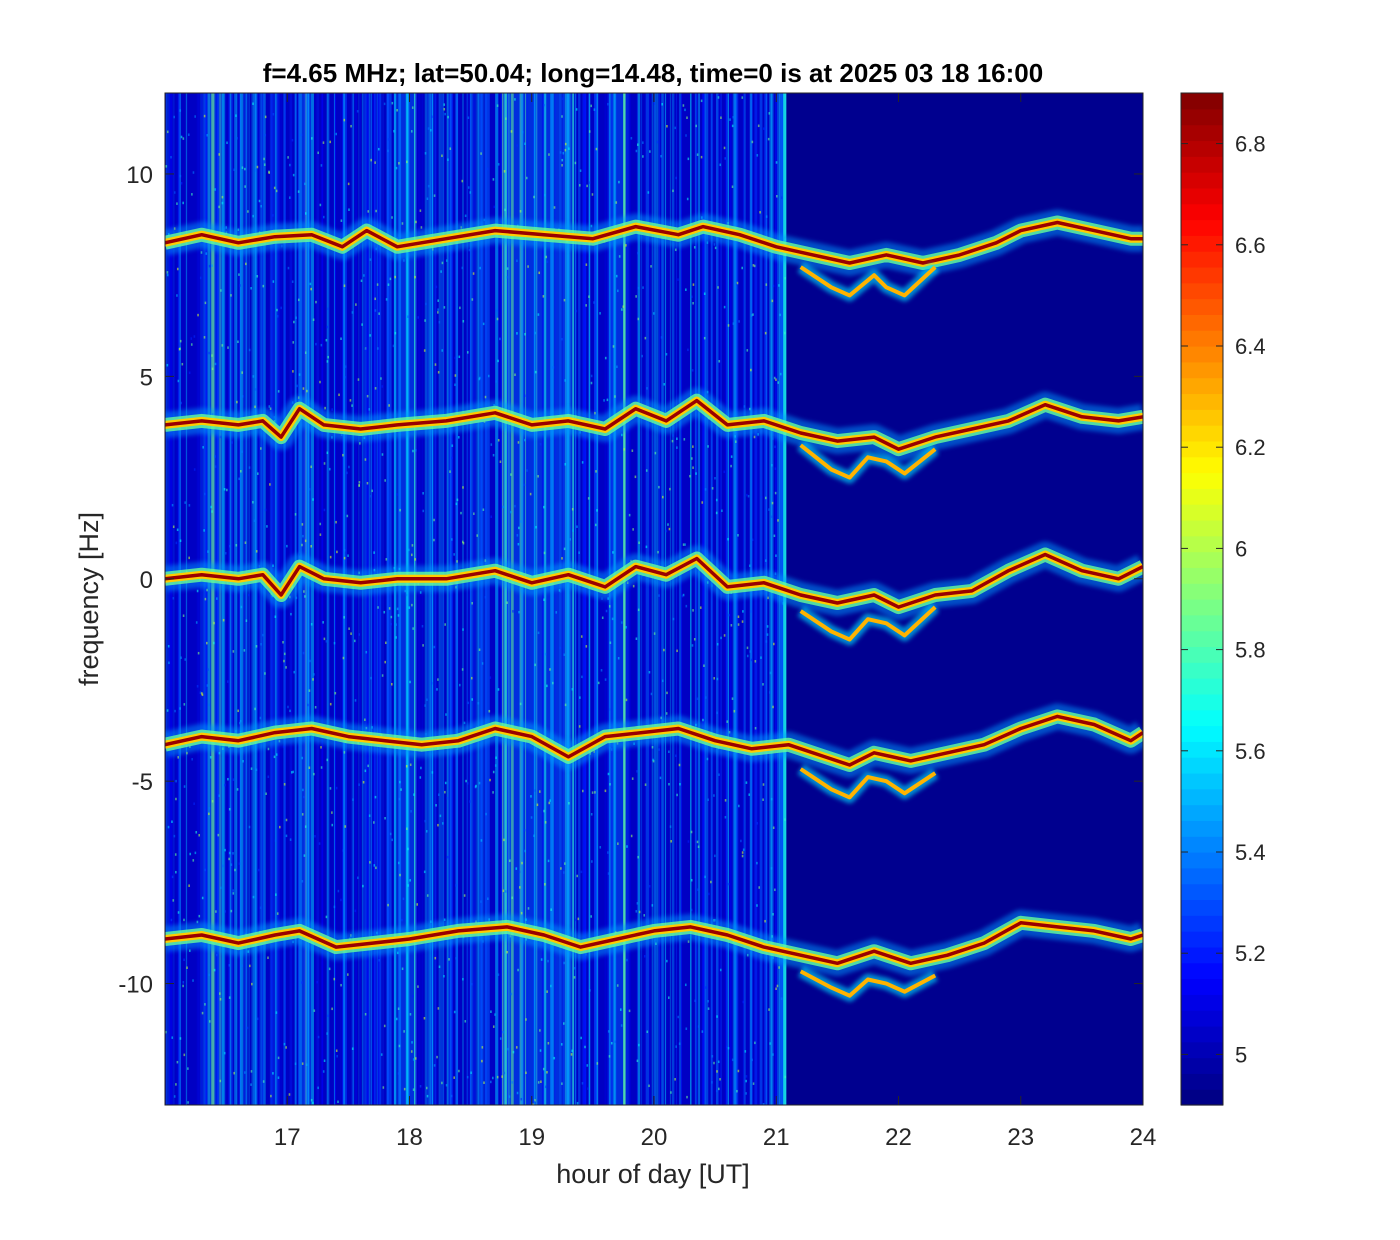 This screenshot has height=1240, width=1400. What do you see at coordinates (1250, 650) in the screenshot?
I see `colorbar-tick-label: 5.8` at bounding box center [1250, 650].